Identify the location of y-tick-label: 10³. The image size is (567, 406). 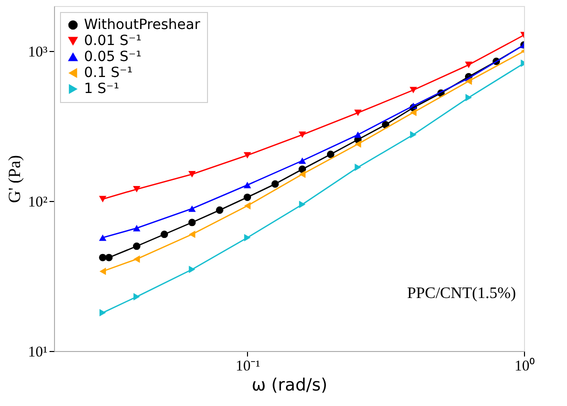
(38, 52).